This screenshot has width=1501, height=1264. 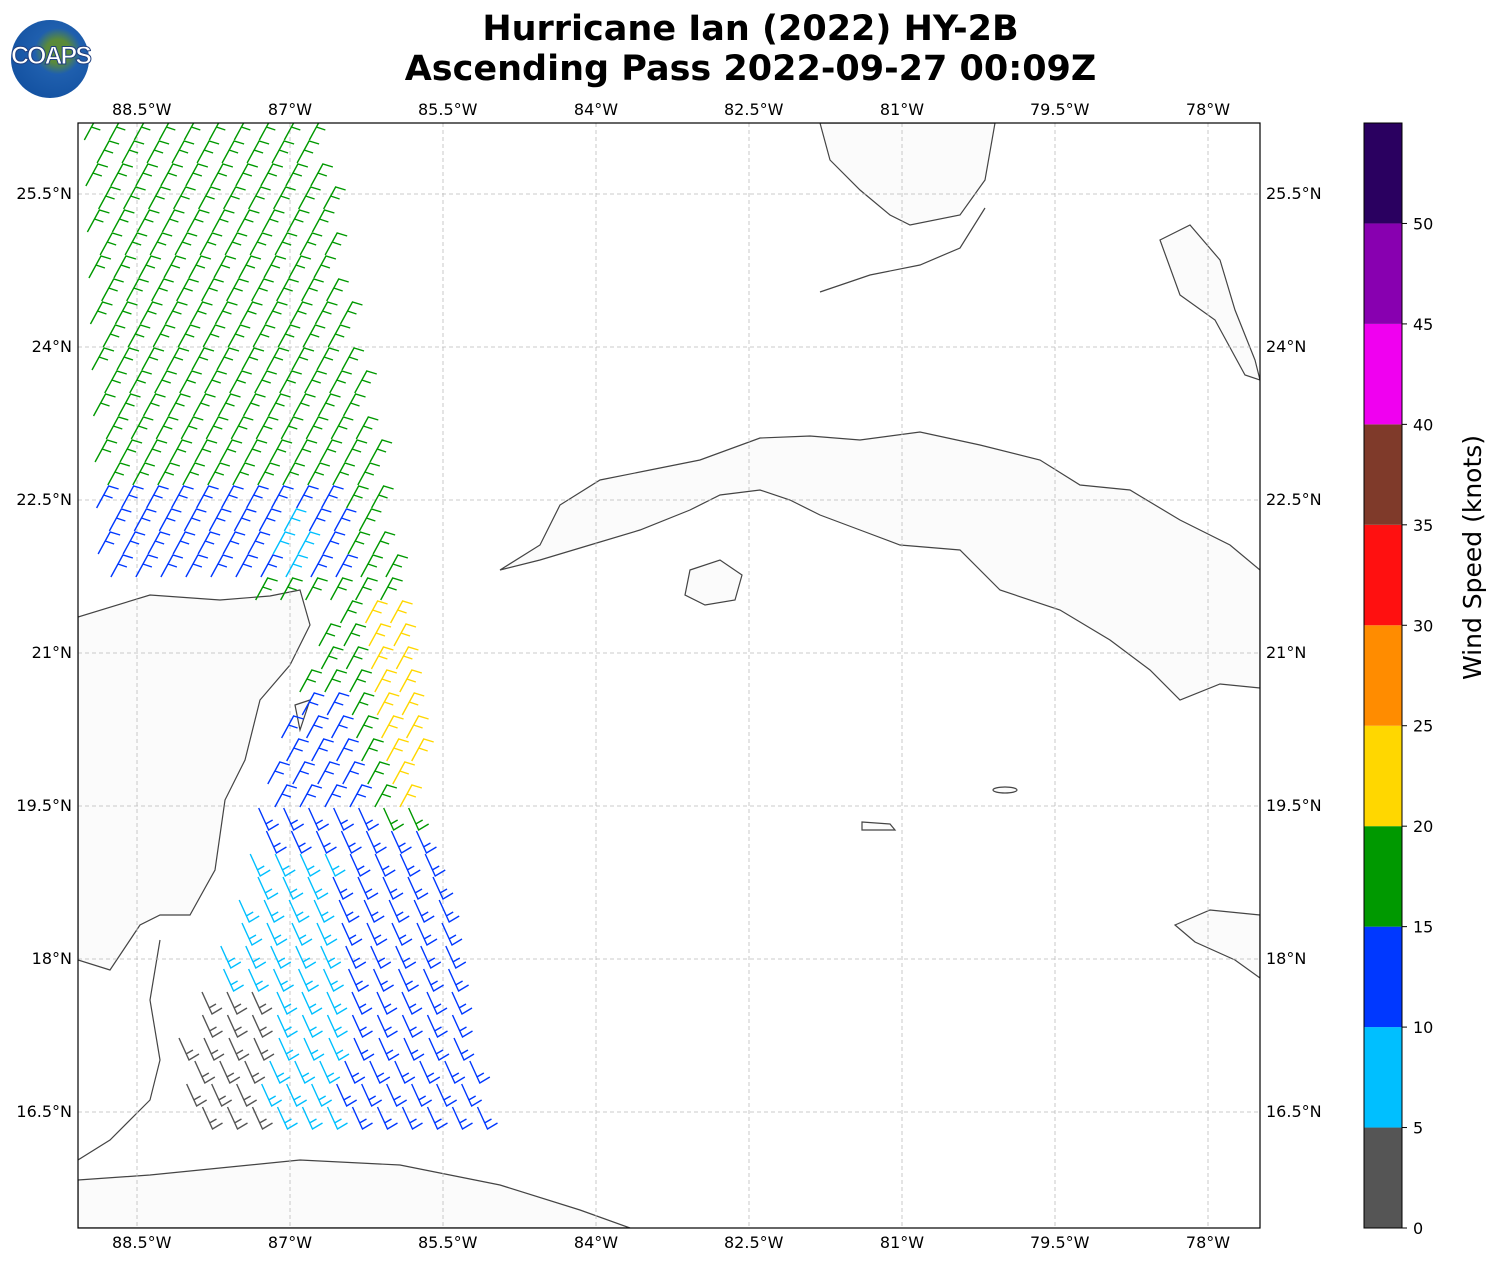 What do you see at coordinates (1286, 958) in the screenshot?
I see `lat-tick-label: 18°N` at bounding box center [1286, 958].